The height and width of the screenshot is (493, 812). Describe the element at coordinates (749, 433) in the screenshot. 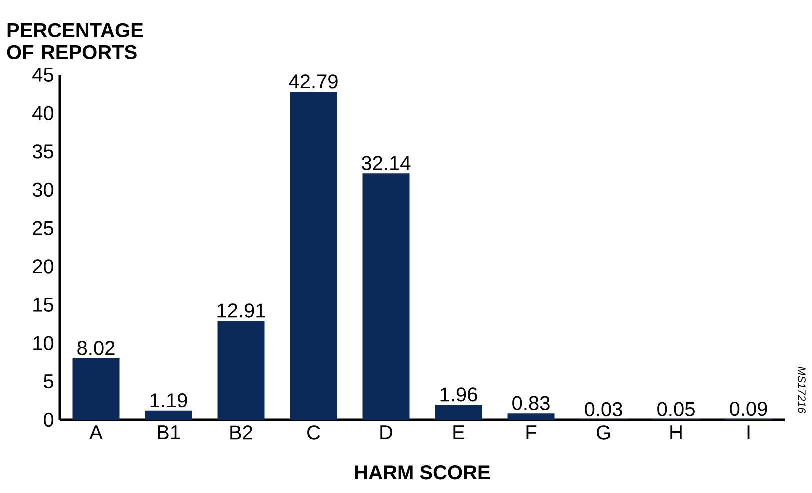

I see `x-tick-label: I` at that location.